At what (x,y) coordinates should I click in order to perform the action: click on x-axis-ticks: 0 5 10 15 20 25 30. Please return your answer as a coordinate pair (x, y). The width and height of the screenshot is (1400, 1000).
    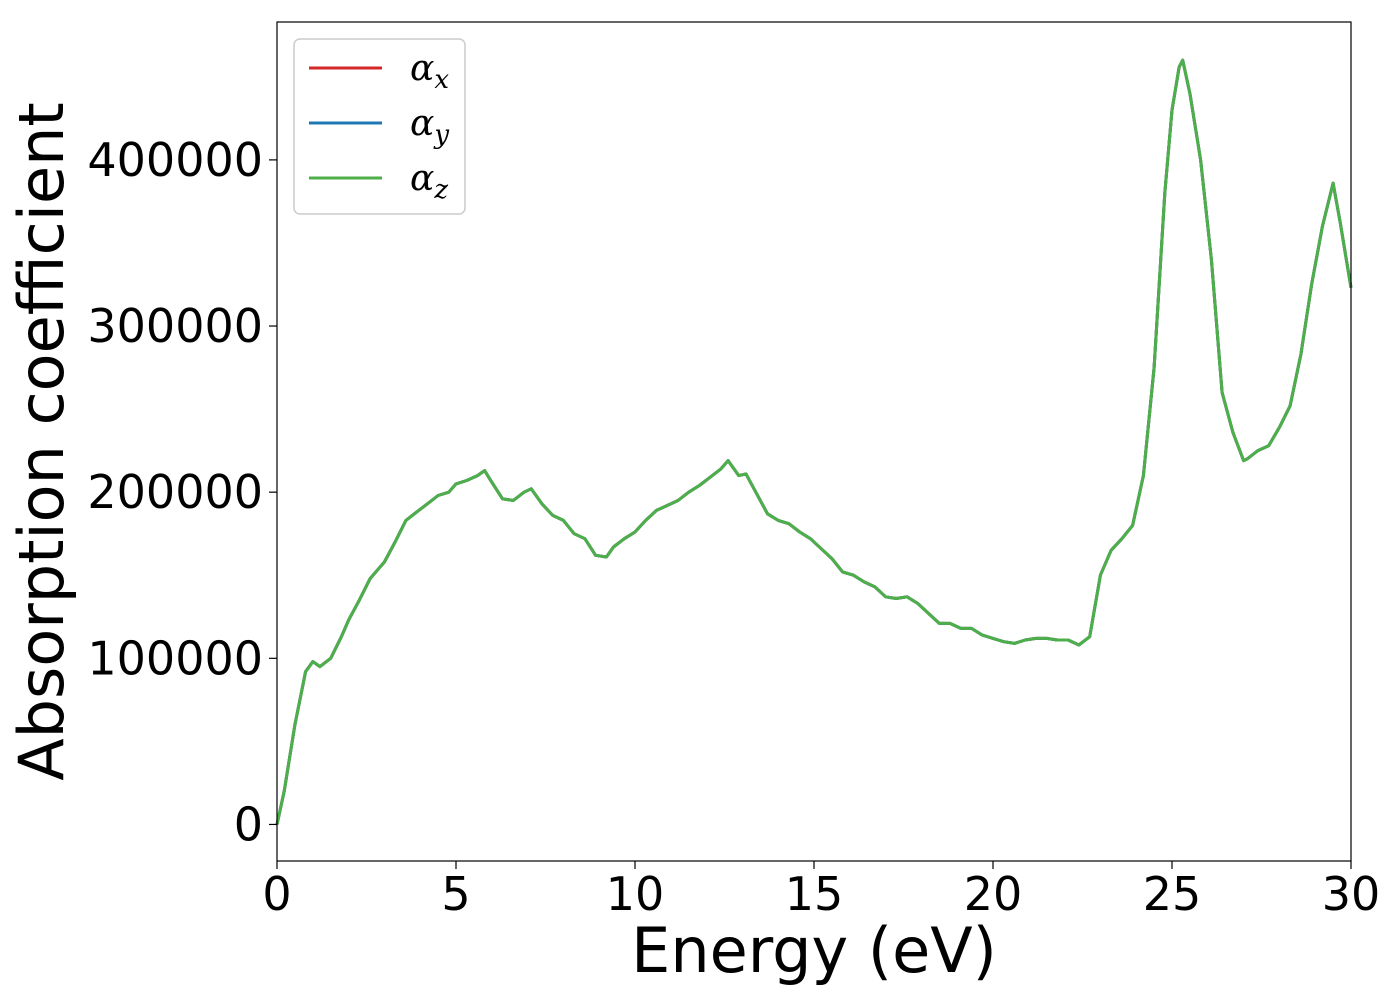
    Looking at the image, I should click on (821, 891).